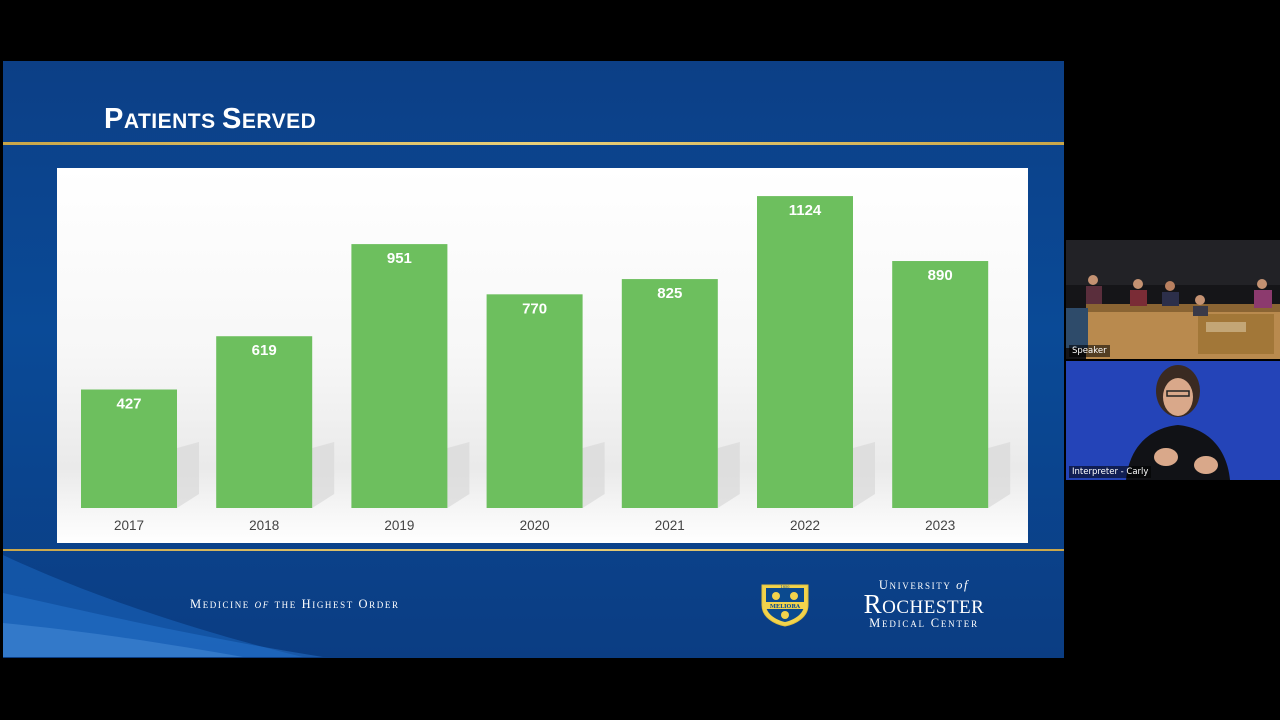 The width and height of the screenshot is (1280, 720). I want to click on data-label-2017: 427, so click(128, 404).